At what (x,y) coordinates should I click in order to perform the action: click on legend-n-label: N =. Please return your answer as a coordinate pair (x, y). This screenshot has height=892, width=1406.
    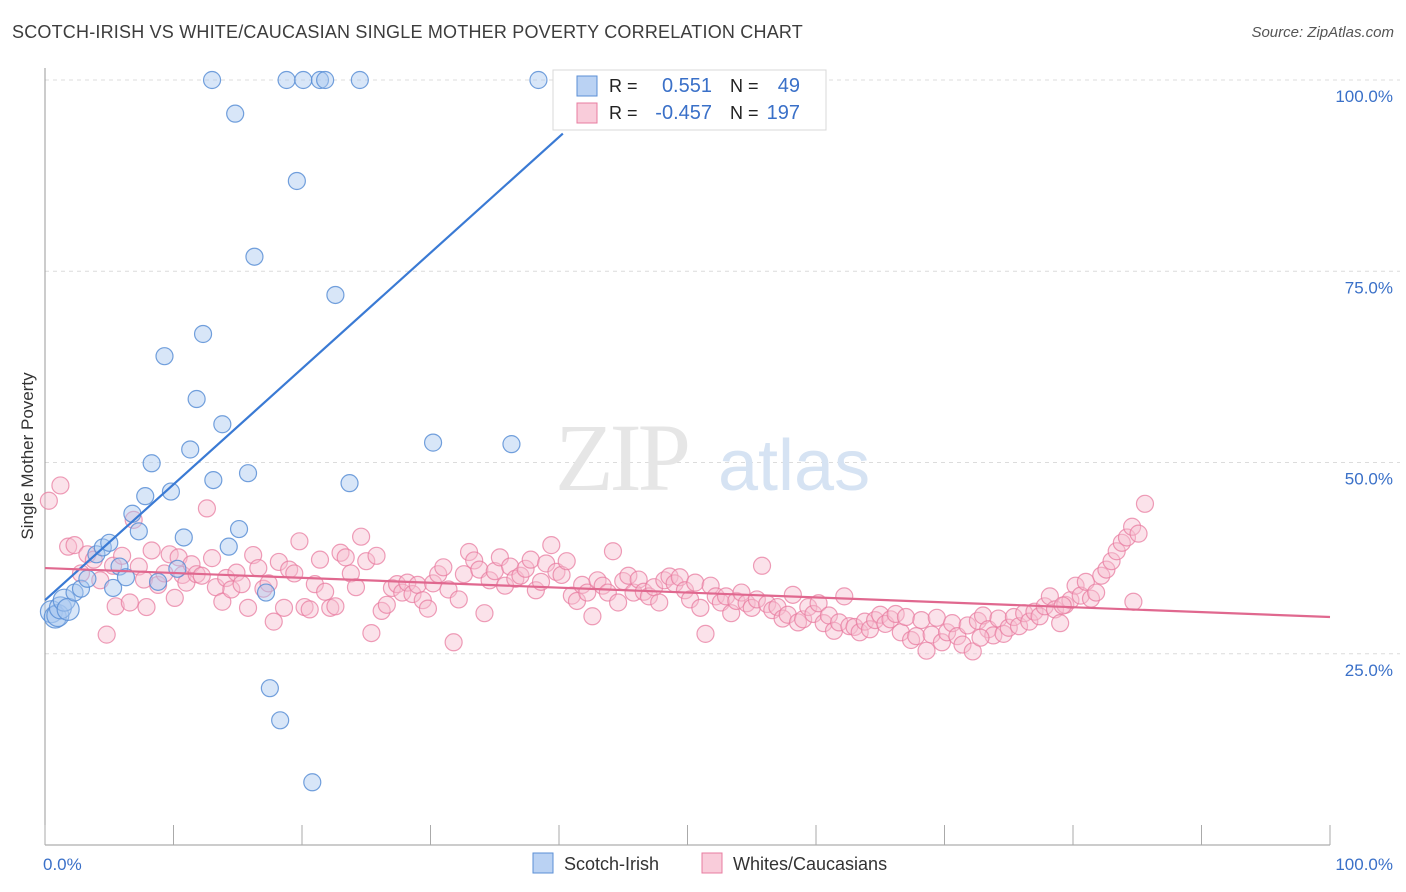
    Looking at the image, I should click on (744, 113).